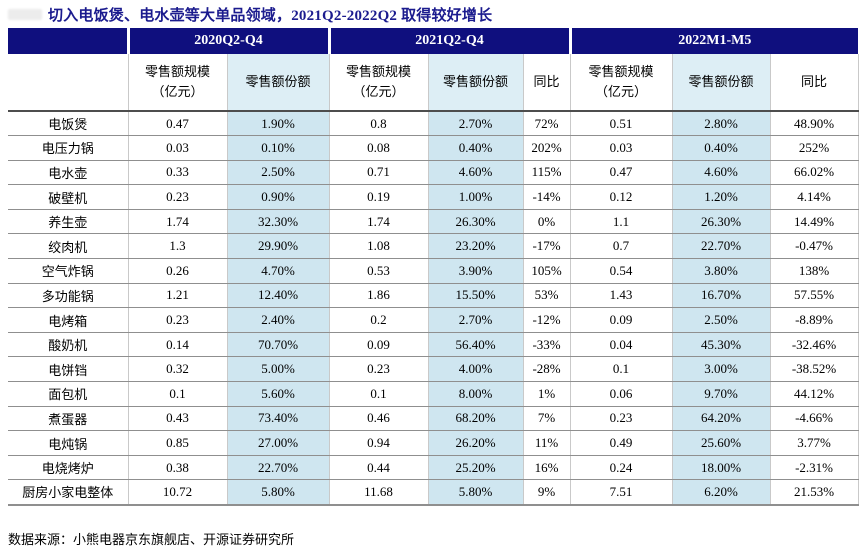 The image size is (866, 550). Describe the element at coordinates (814, 271) in the screenshot. I see `cell: 138%` at that location.